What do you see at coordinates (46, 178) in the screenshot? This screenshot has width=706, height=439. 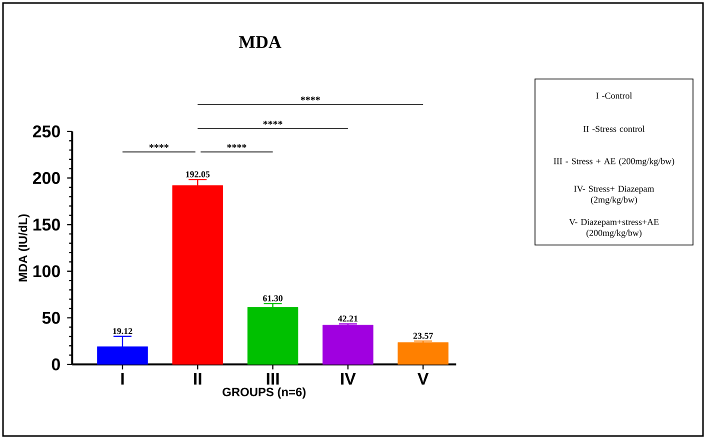 I see `y-tick-label: 200` at bounding box center [46, 178].